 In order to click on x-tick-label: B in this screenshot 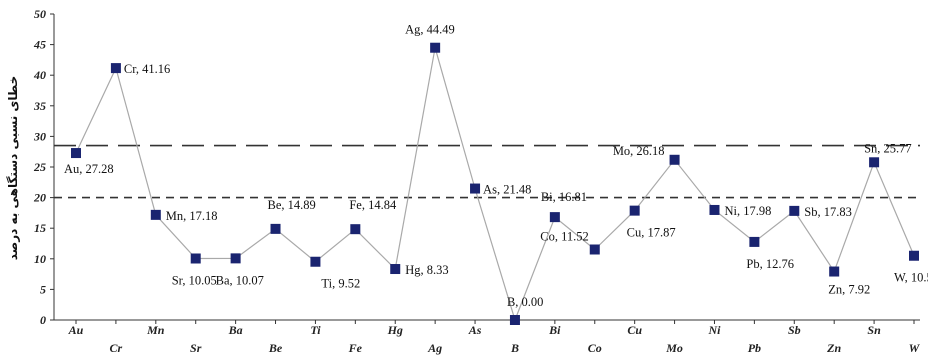, I will do `click(514, 348)`.